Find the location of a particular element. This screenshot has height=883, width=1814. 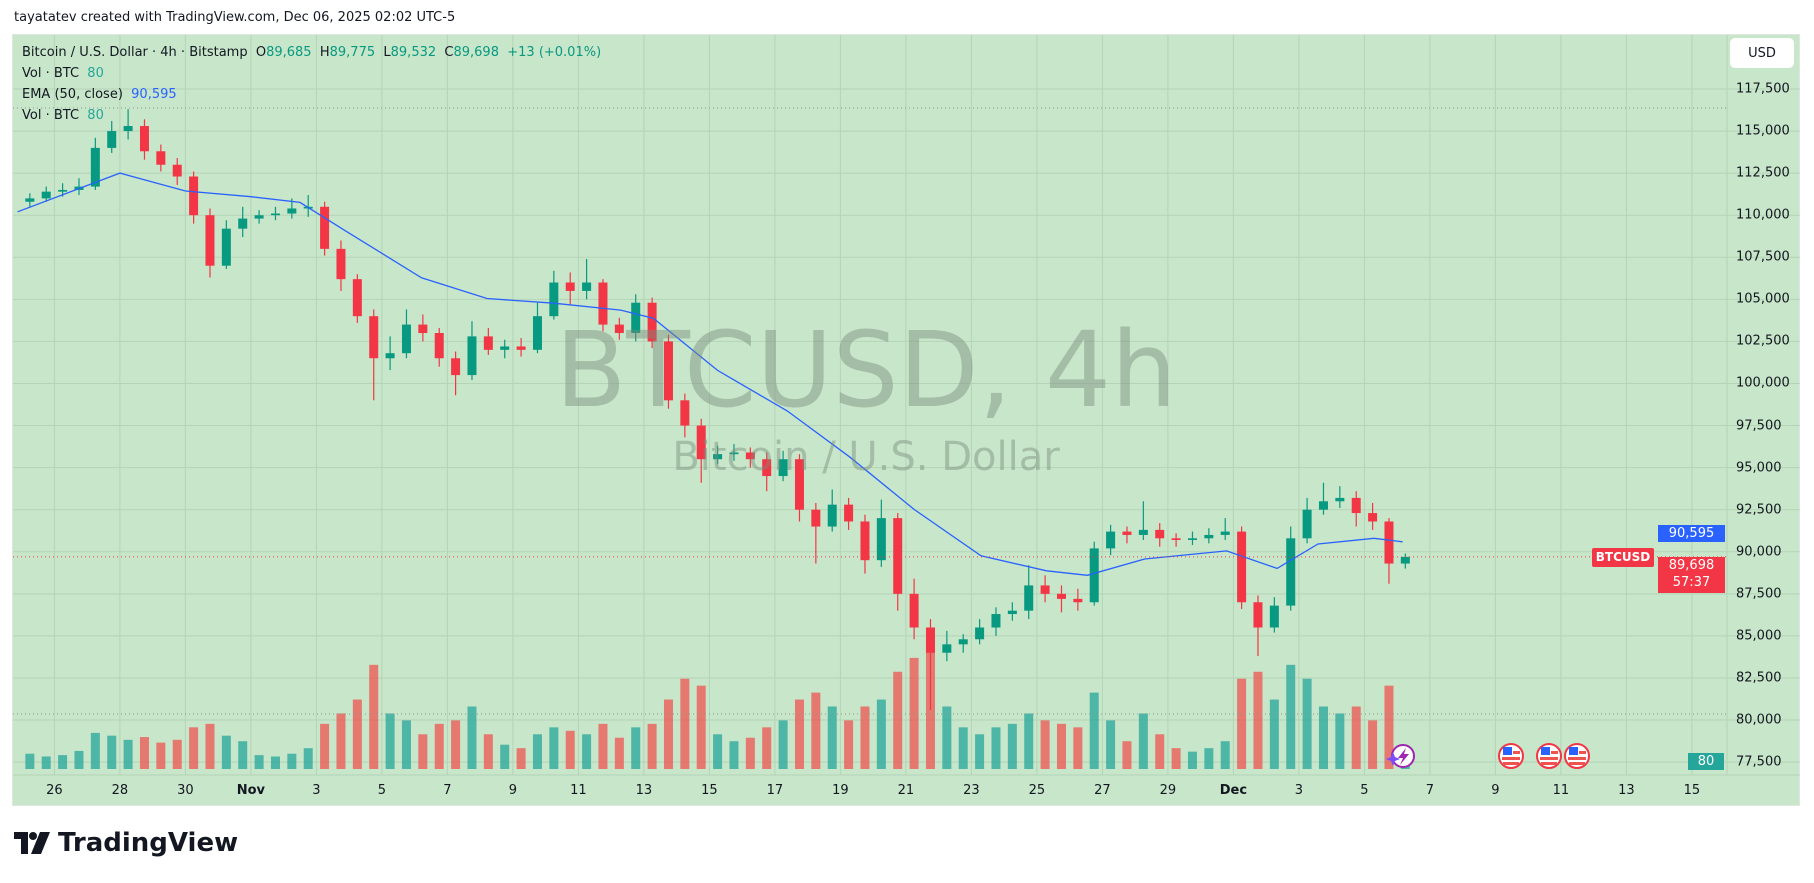

price-tick-label: 90,000 is located at coordinates (1759, 552).